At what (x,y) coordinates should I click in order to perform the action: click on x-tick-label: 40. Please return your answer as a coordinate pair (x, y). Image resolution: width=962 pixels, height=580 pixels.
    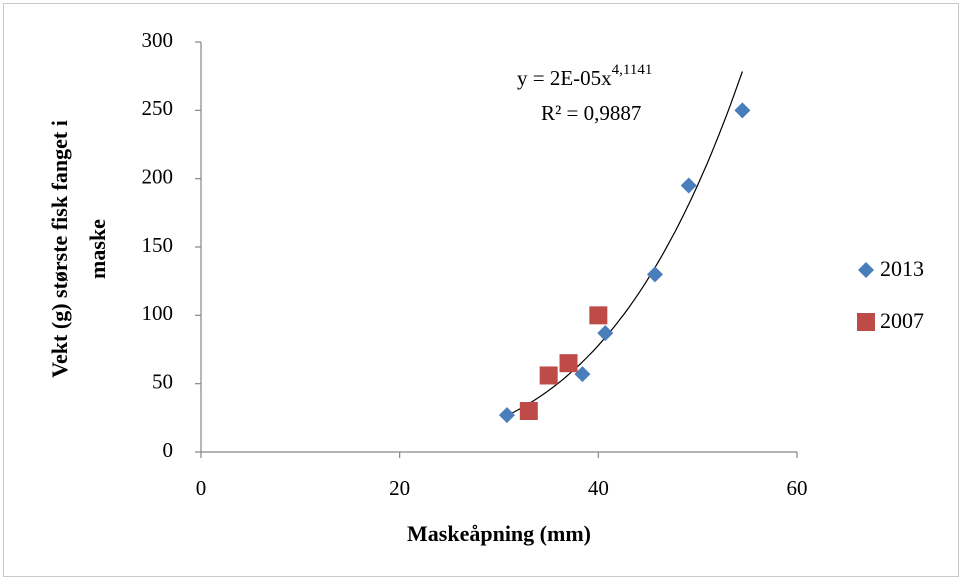
    Looking at the image, I should click on (598, 488).